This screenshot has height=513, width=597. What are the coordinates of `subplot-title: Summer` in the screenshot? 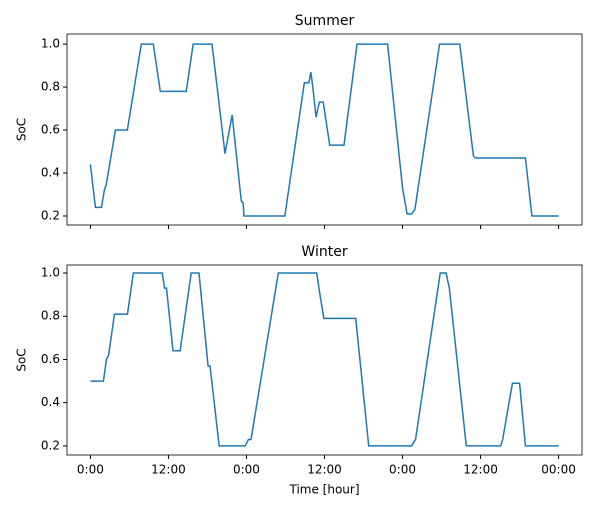 It's located at (325, 21).